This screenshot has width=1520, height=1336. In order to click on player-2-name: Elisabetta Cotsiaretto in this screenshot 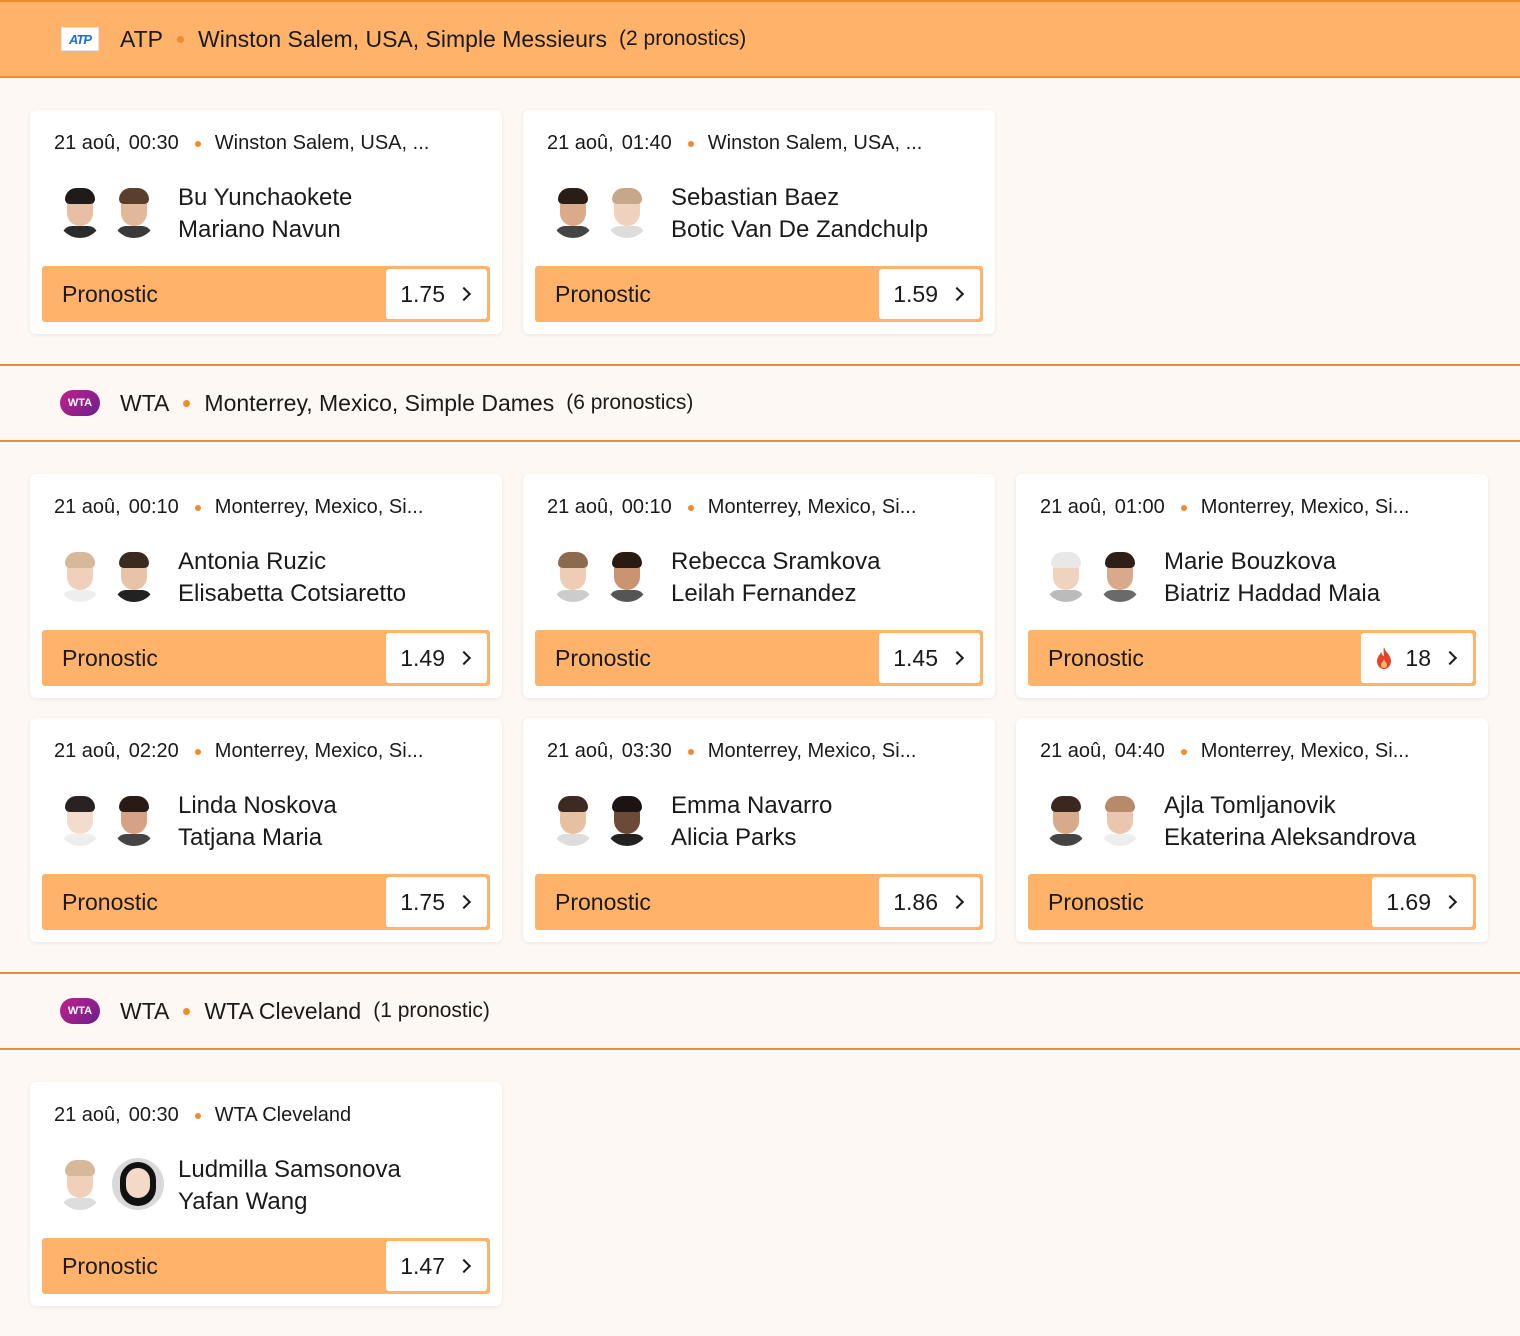, I will do `click(292, 593)`.